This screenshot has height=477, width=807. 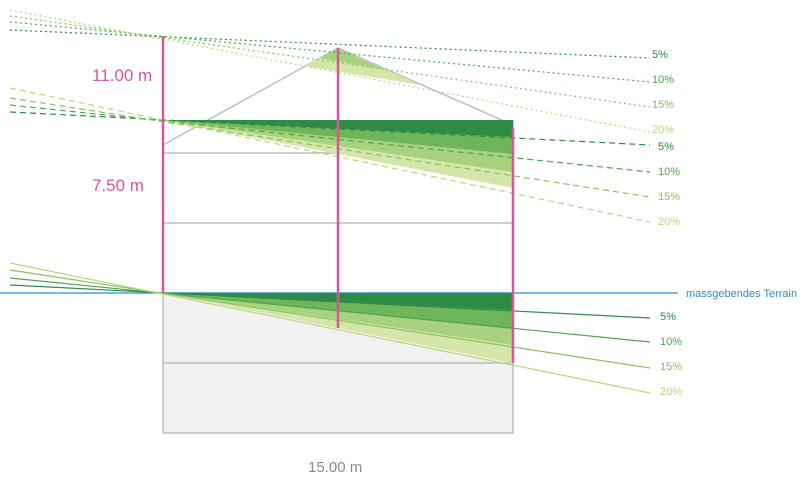 What do you see at coordinates (669, 197) in the screenshot?
I see `eave-pct-15: 15%` at bounding box center [669, 197].